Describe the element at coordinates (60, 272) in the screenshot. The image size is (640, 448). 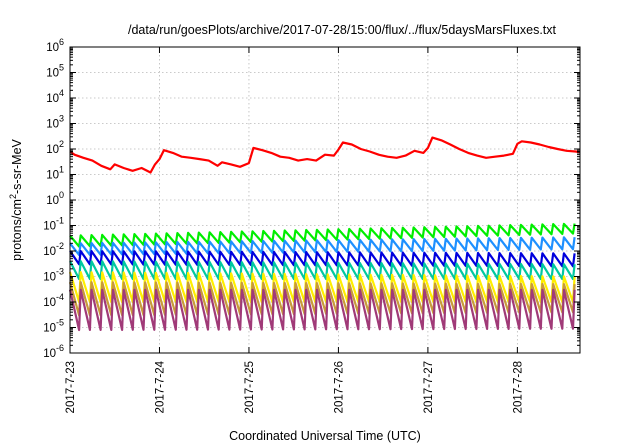
I see `y-tick-exponent: -3` at that location.